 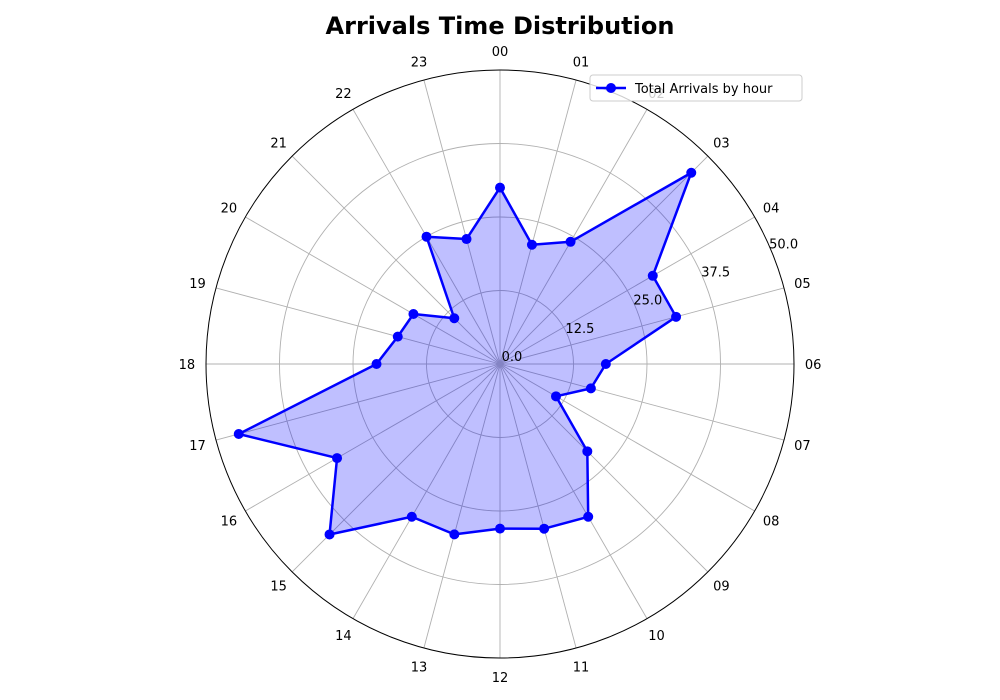 What do you see at coordinates (581, 667) in the screenshot?
I see `angle-tick-label: 11` at bounding box center [581, 667].